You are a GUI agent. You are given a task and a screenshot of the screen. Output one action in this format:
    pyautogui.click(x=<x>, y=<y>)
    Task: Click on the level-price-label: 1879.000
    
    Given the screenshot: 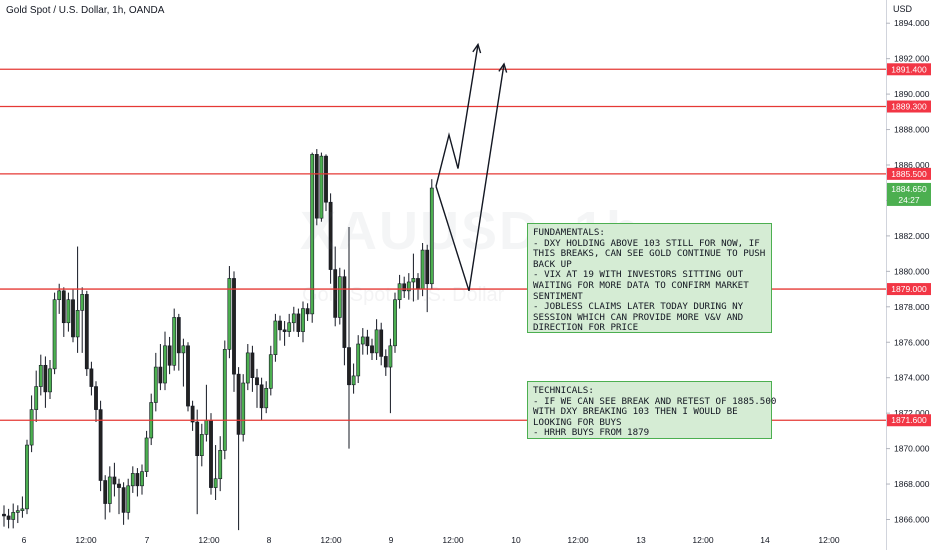 What is the action you would take?
    pyautogui.click(x=909, y=289)
    